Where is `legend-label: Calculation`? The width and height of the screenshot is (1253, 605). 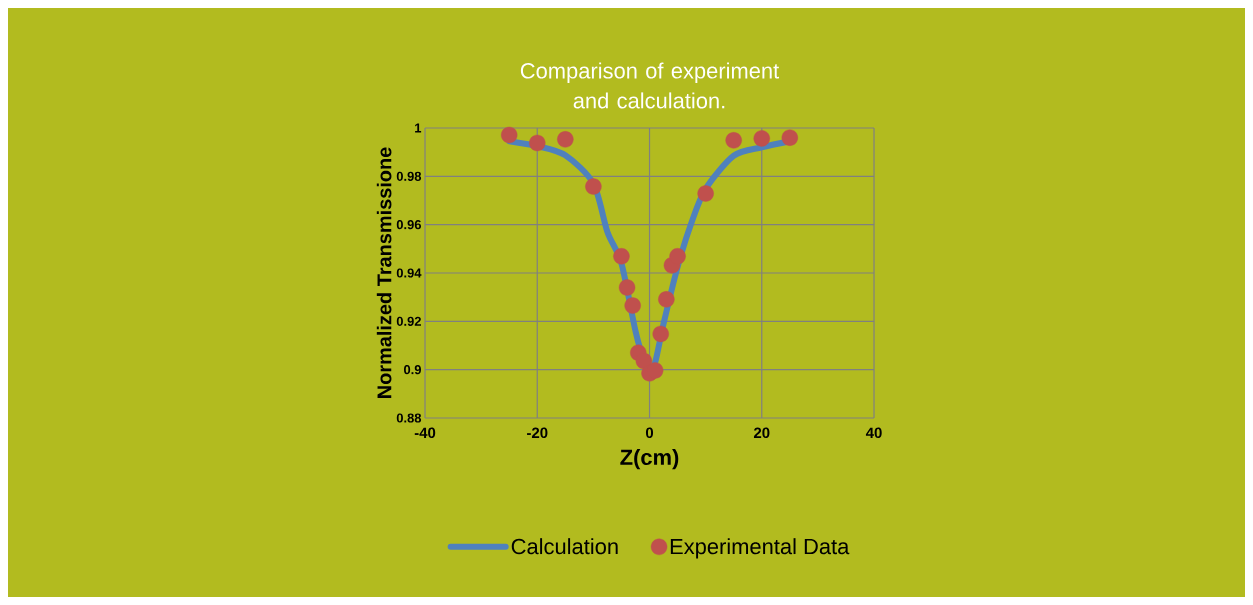 legend-label: Calculation is located at coordinates (564, 546).